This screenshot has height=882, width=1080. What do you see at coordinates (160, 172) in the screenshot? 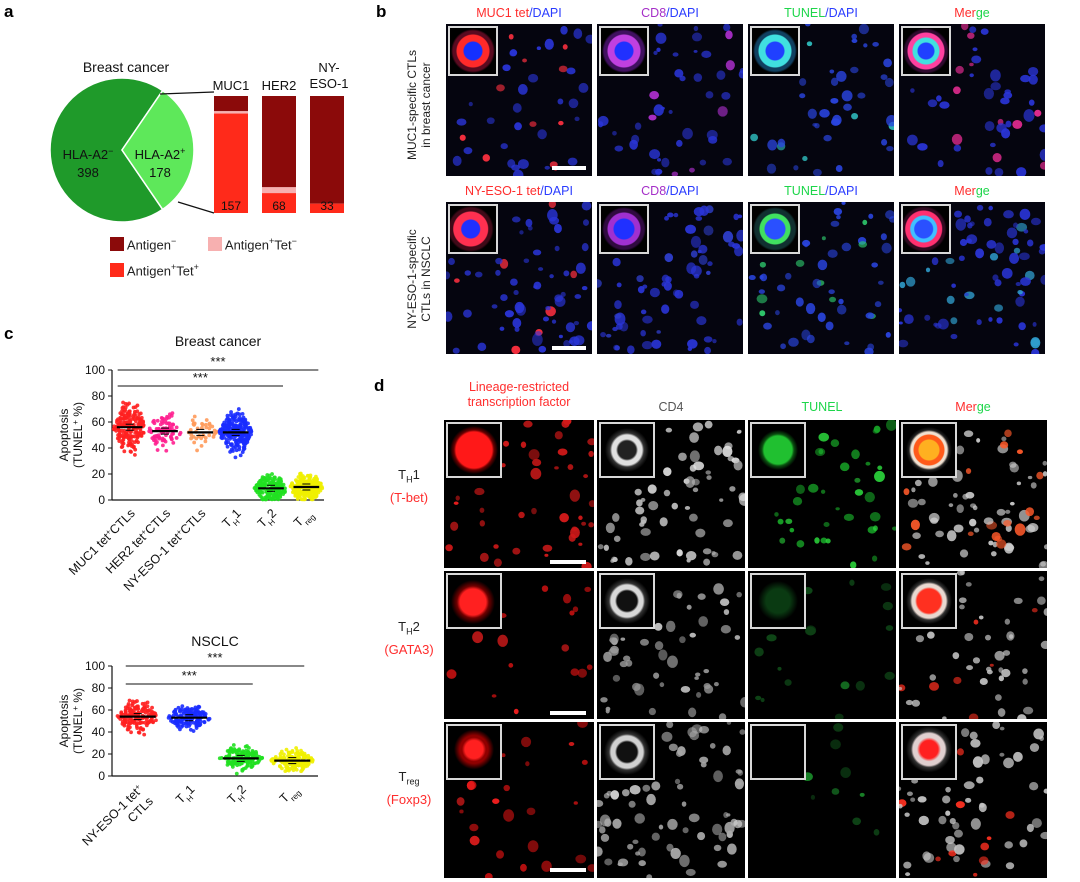
I see `pie-slice-hla-a2-pos-value: 178` at bounding box center [160, 172].